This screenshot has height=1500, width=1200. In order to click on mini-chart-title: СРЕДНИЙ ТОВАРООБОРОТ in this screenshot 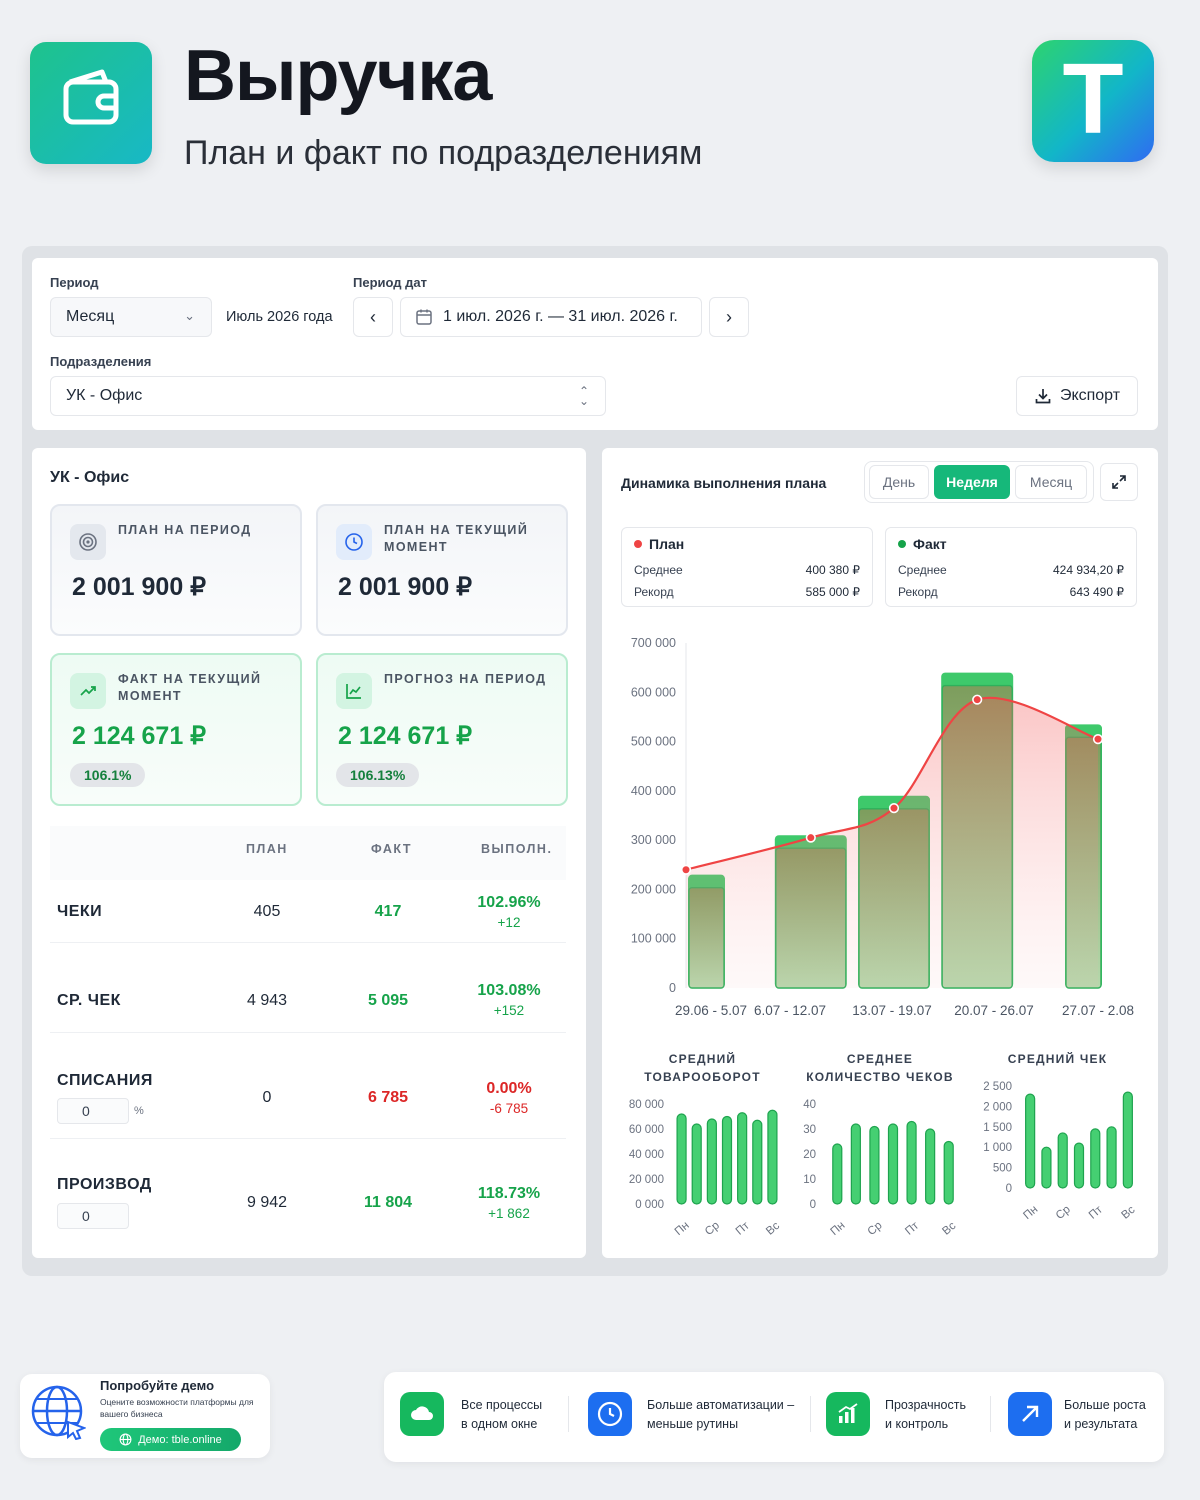, I will do `click(702, 1068)`.